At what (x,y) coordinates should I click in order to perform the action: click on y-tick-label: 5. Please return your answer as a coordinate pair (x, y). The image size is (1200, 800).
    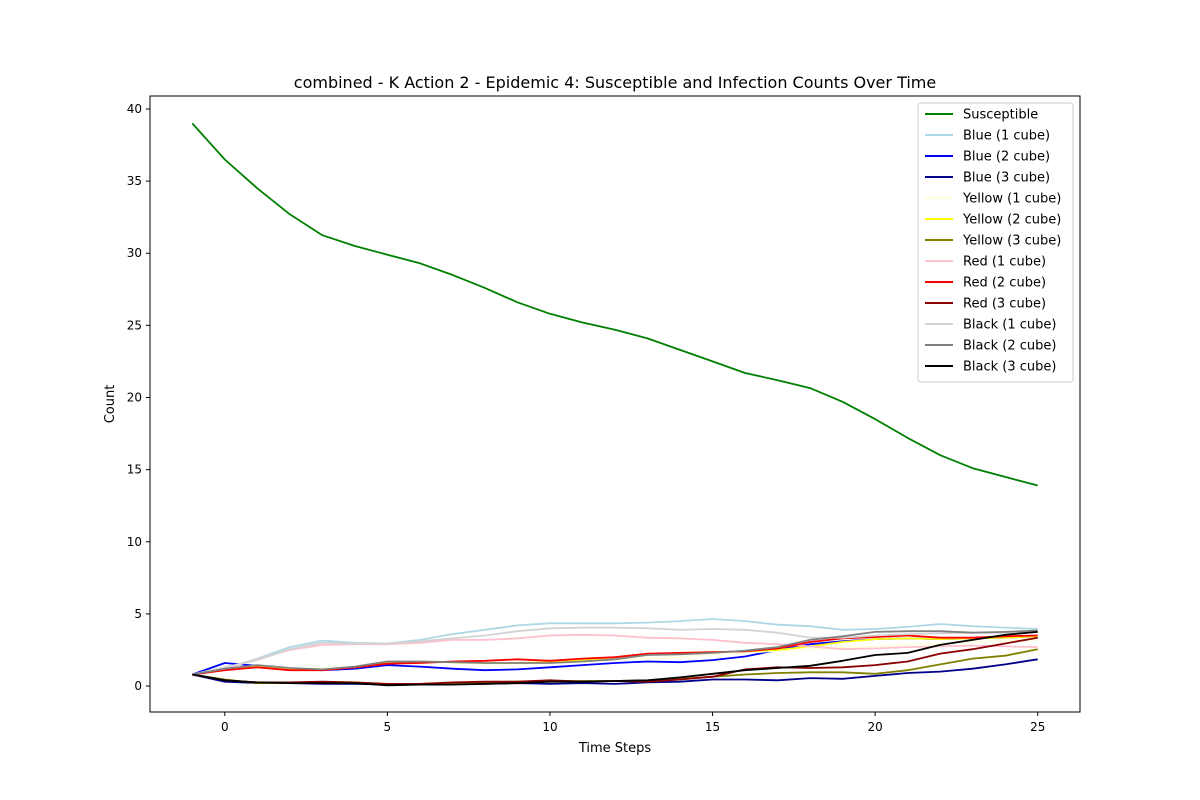
    Looking at the image, I should click on (138, 614).